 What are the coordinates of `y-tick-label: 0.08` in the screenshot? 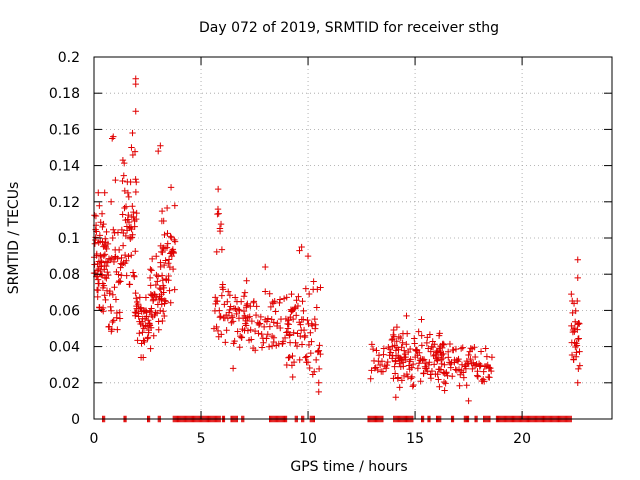 It's located at (64, 275).